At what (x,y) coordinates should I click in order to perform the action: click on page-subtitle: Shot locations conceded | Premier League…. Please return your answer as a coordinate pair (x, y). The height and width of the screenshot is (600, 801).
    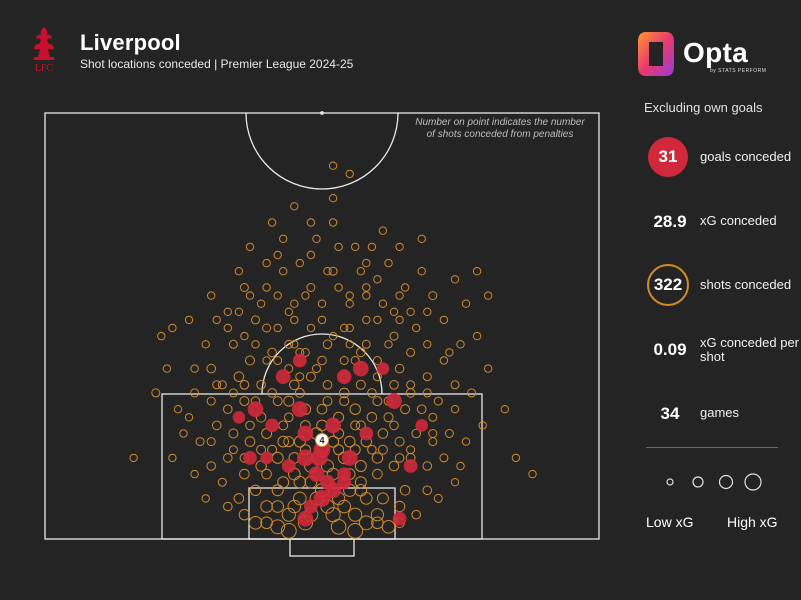
    Looking at the image, I should click on (217, 64).